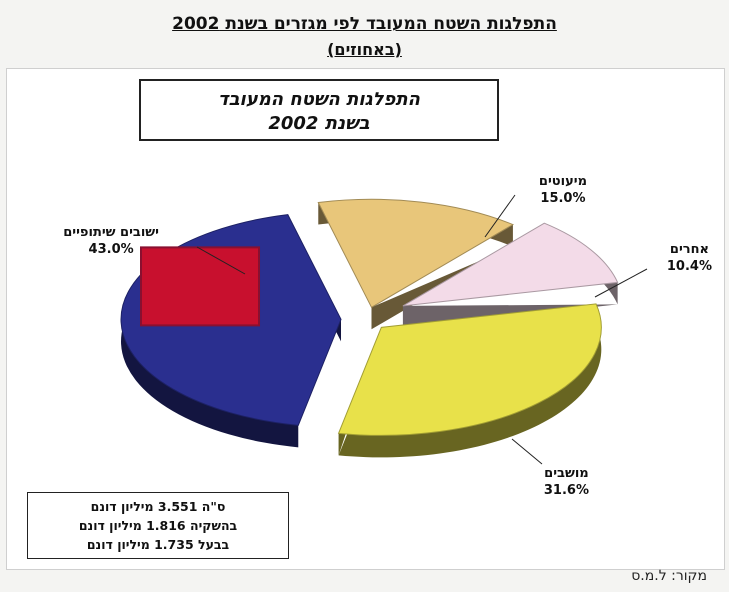  What do you see at coordinates (669, 576) in the screenshot?
I see `source-note: מקור: ל.מ.ס` at bounding box center [669, 576].